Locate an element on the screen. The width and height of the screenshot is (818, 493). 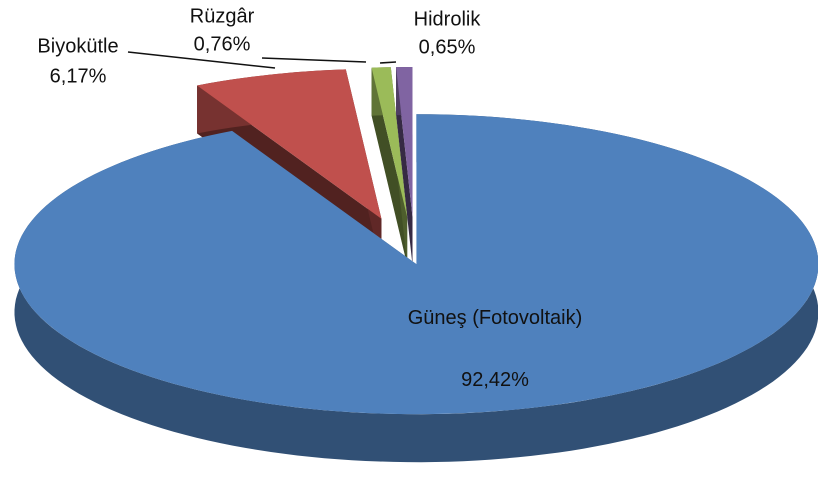
slice-label: Hidrolik is located at coordinates (448, 19).